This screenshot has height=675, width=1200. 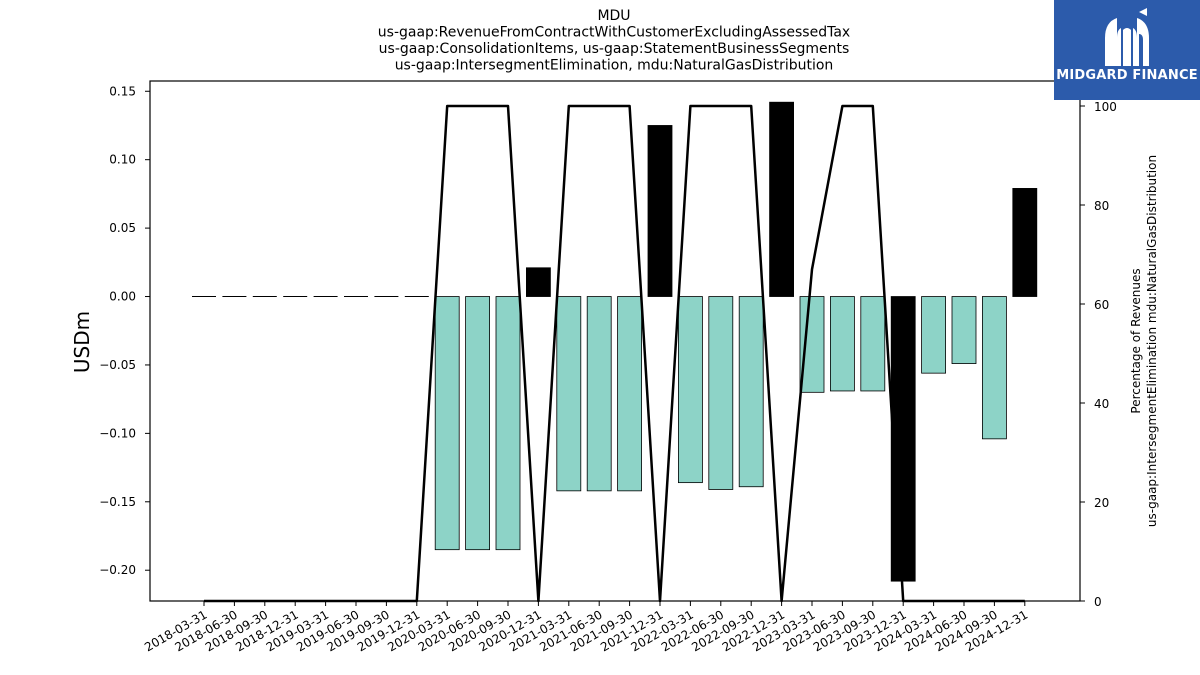 I want to click on y-axis-right: 0 20 40 60 80 100, so click(x=1098, y=354).